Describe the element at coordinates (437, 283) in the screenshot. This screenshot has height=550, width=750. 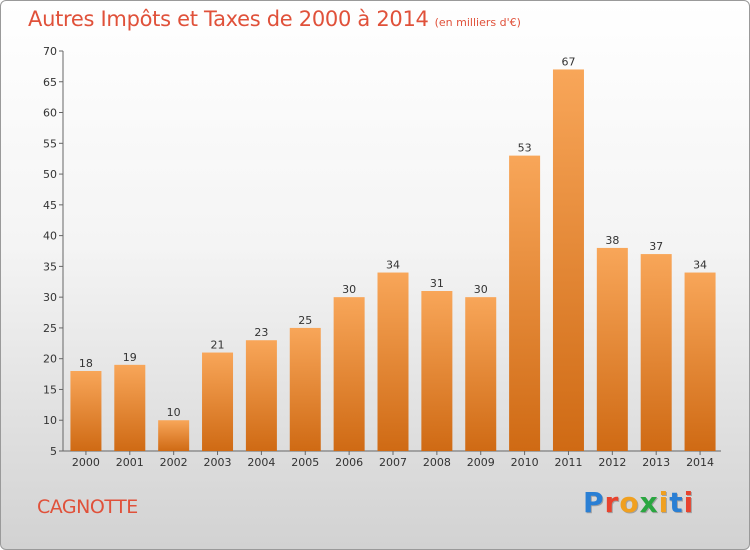
I see `value-label-2008: 31` at that location.